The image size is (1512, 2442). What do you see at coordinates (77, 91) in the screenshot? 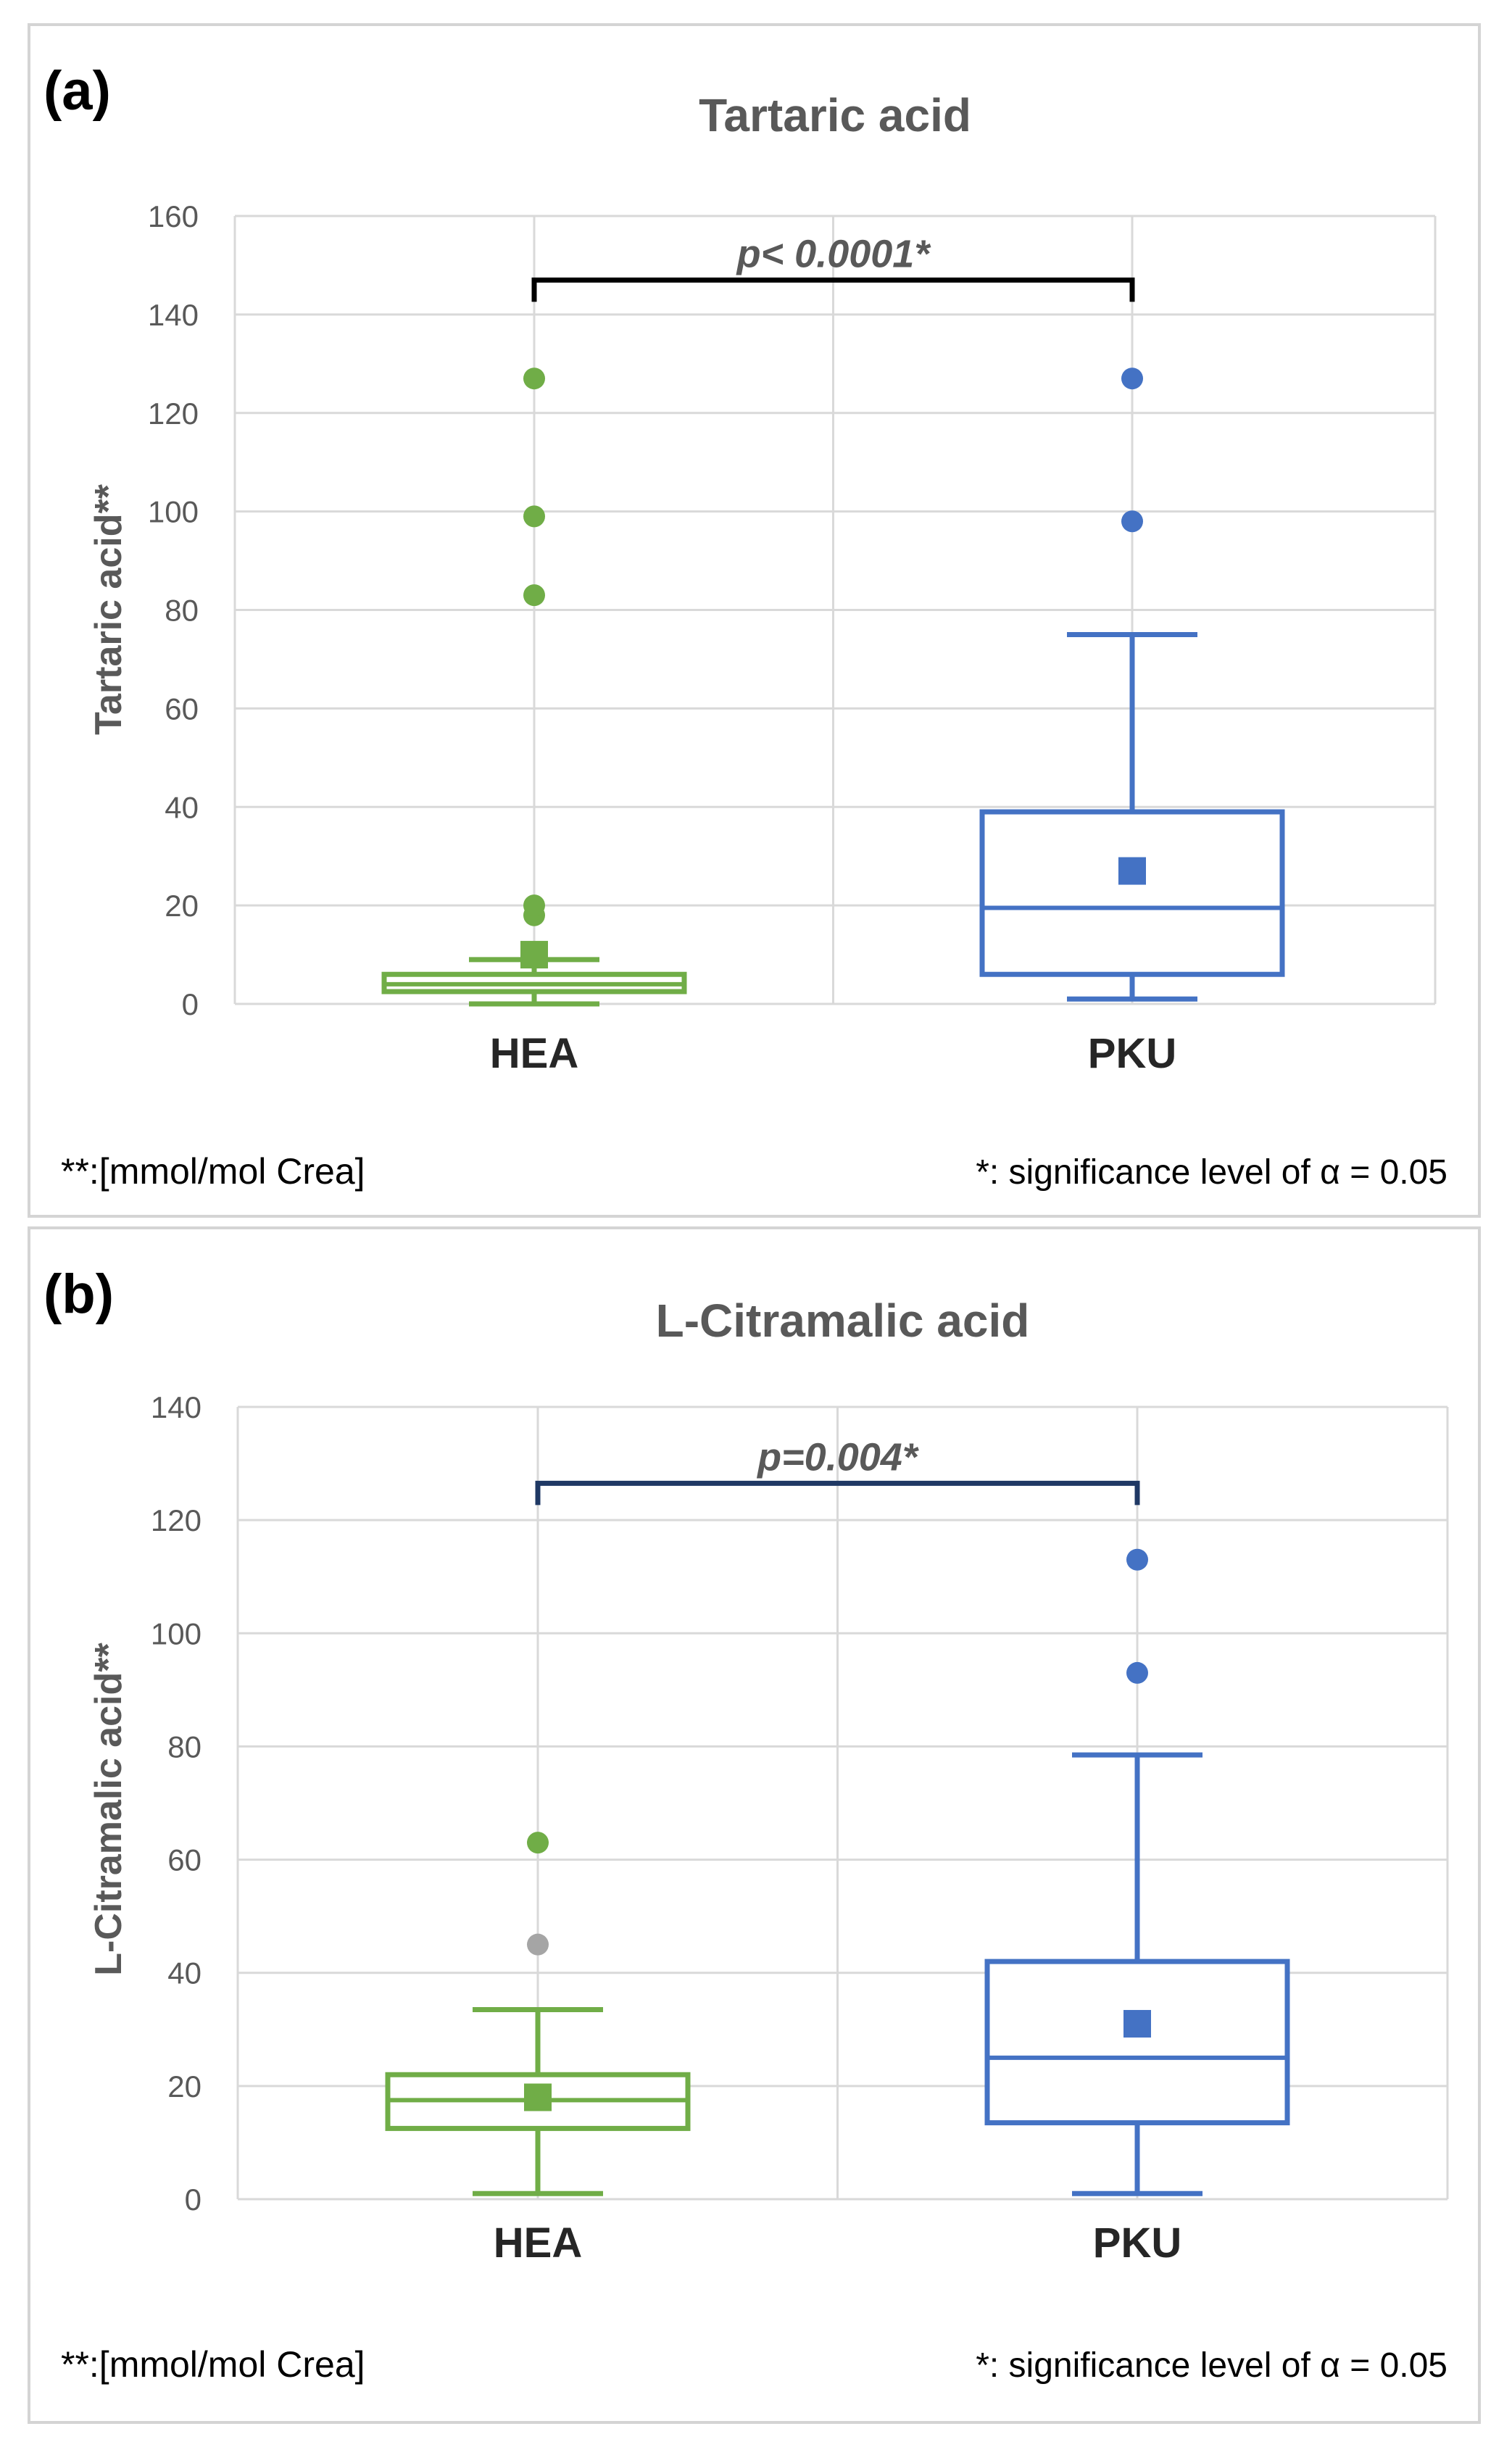
I see `panel-label: (a)` at bounding box center [77, 91].